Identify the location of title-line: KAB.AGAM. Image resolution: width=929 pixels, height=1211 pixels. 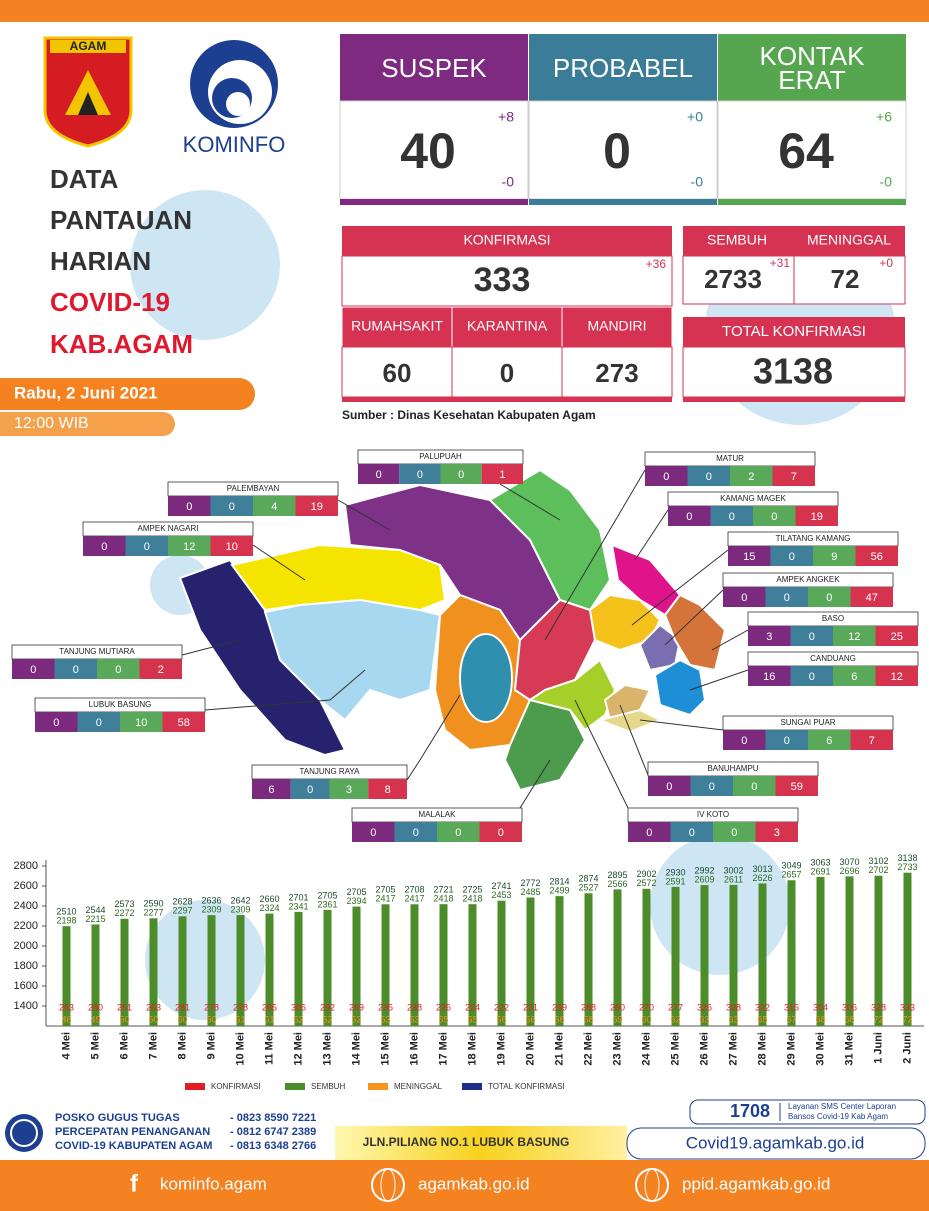
(121, 344).